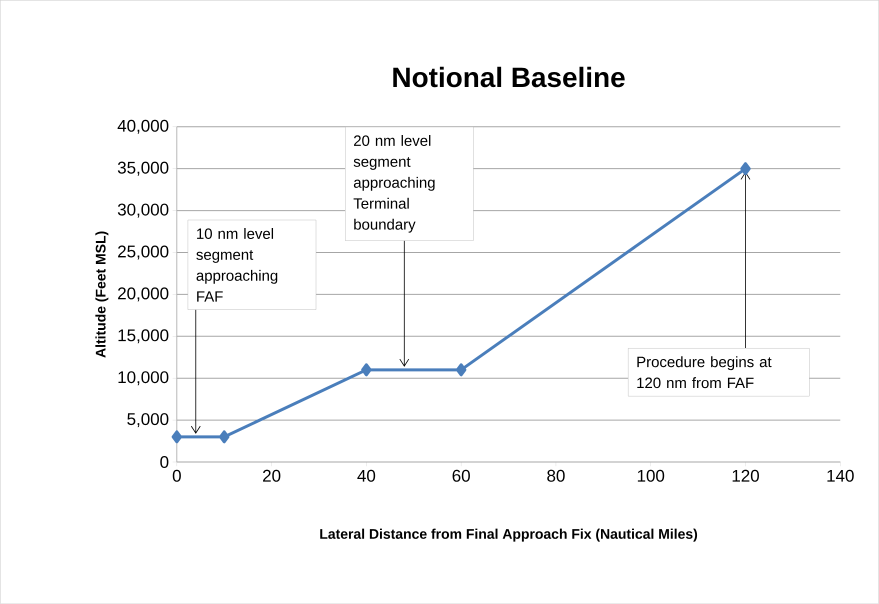 The width and height of the screenshot is (879, 604). I want to click on y-tick-label: 20,000, so click(143, 294).